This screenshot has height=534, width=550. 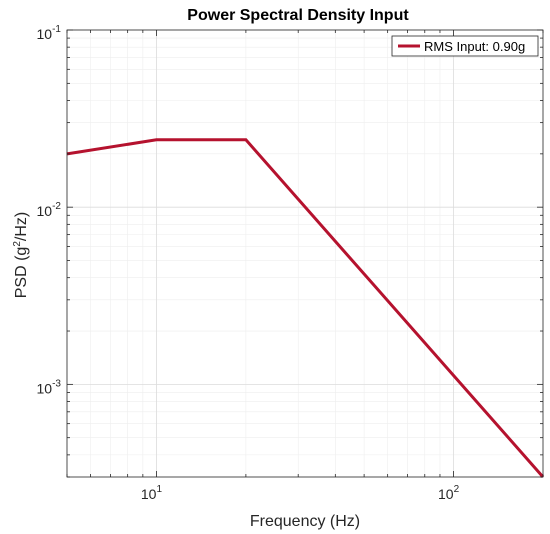 I want to click on y-tick-label: 10⁻³, so click(x=49, y=387).